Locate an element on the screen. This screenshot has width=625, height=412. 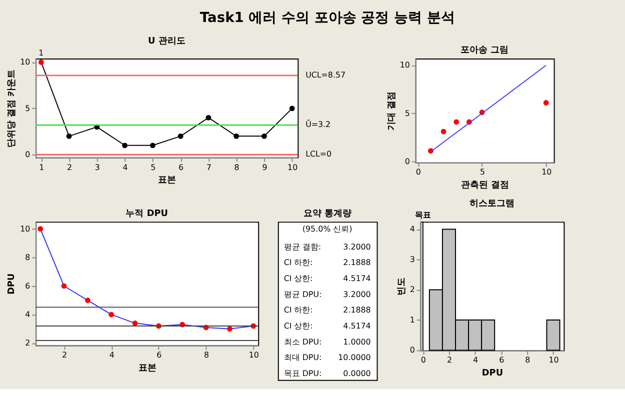
y-tick-label: 6 is located at coordinates (27, 285).